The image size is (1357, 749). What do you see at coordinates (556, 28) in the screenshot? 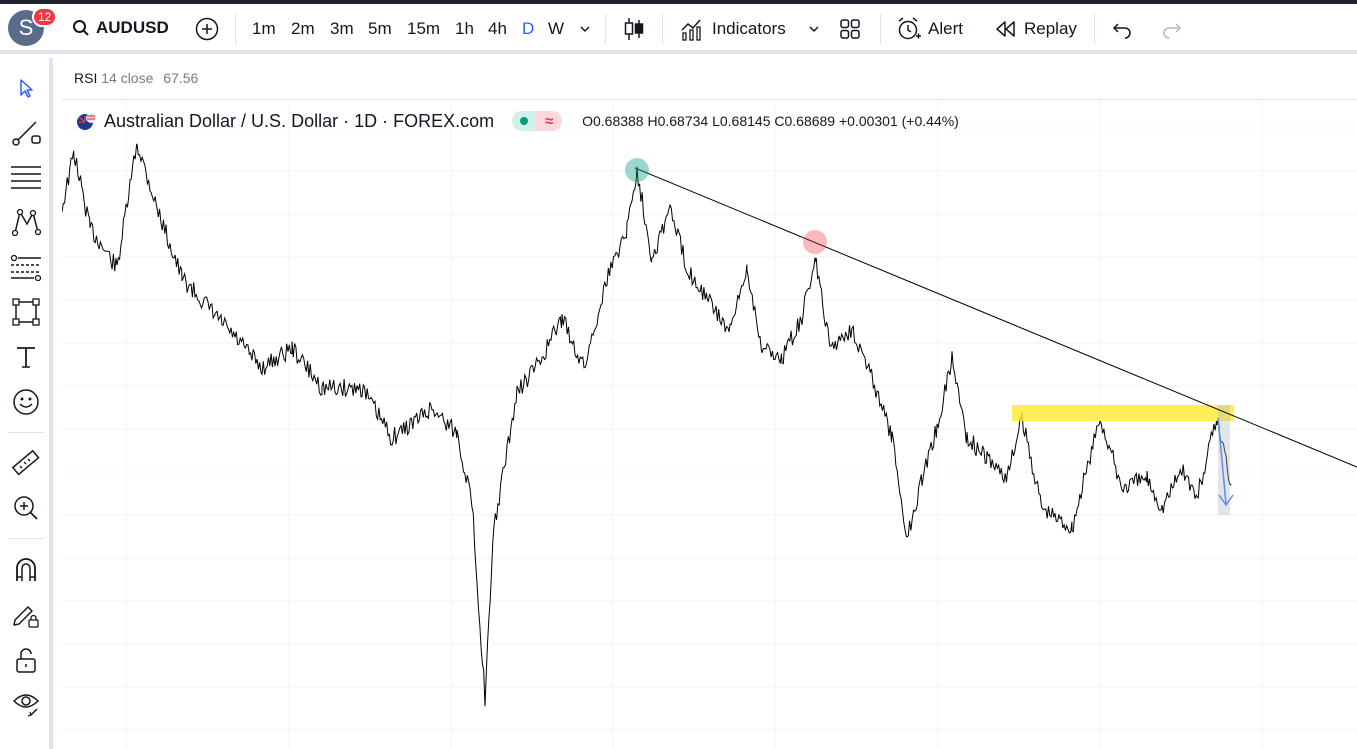
I see `interval-w: W` at bounding box center [556, 28].